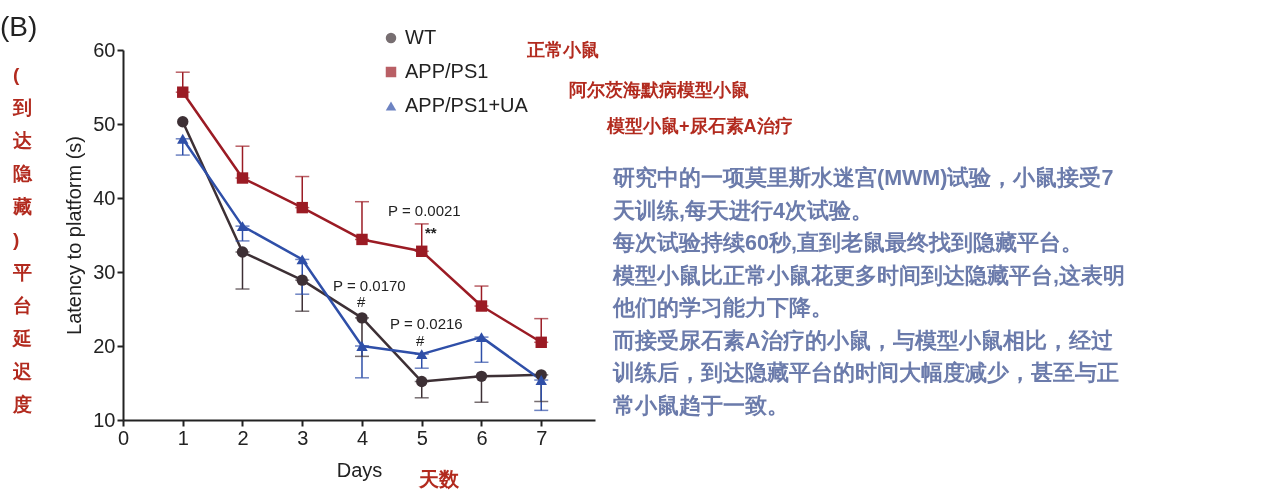 This screenshot has width=1280, height=501. I want to click on annotation: **, so click(431, 232).